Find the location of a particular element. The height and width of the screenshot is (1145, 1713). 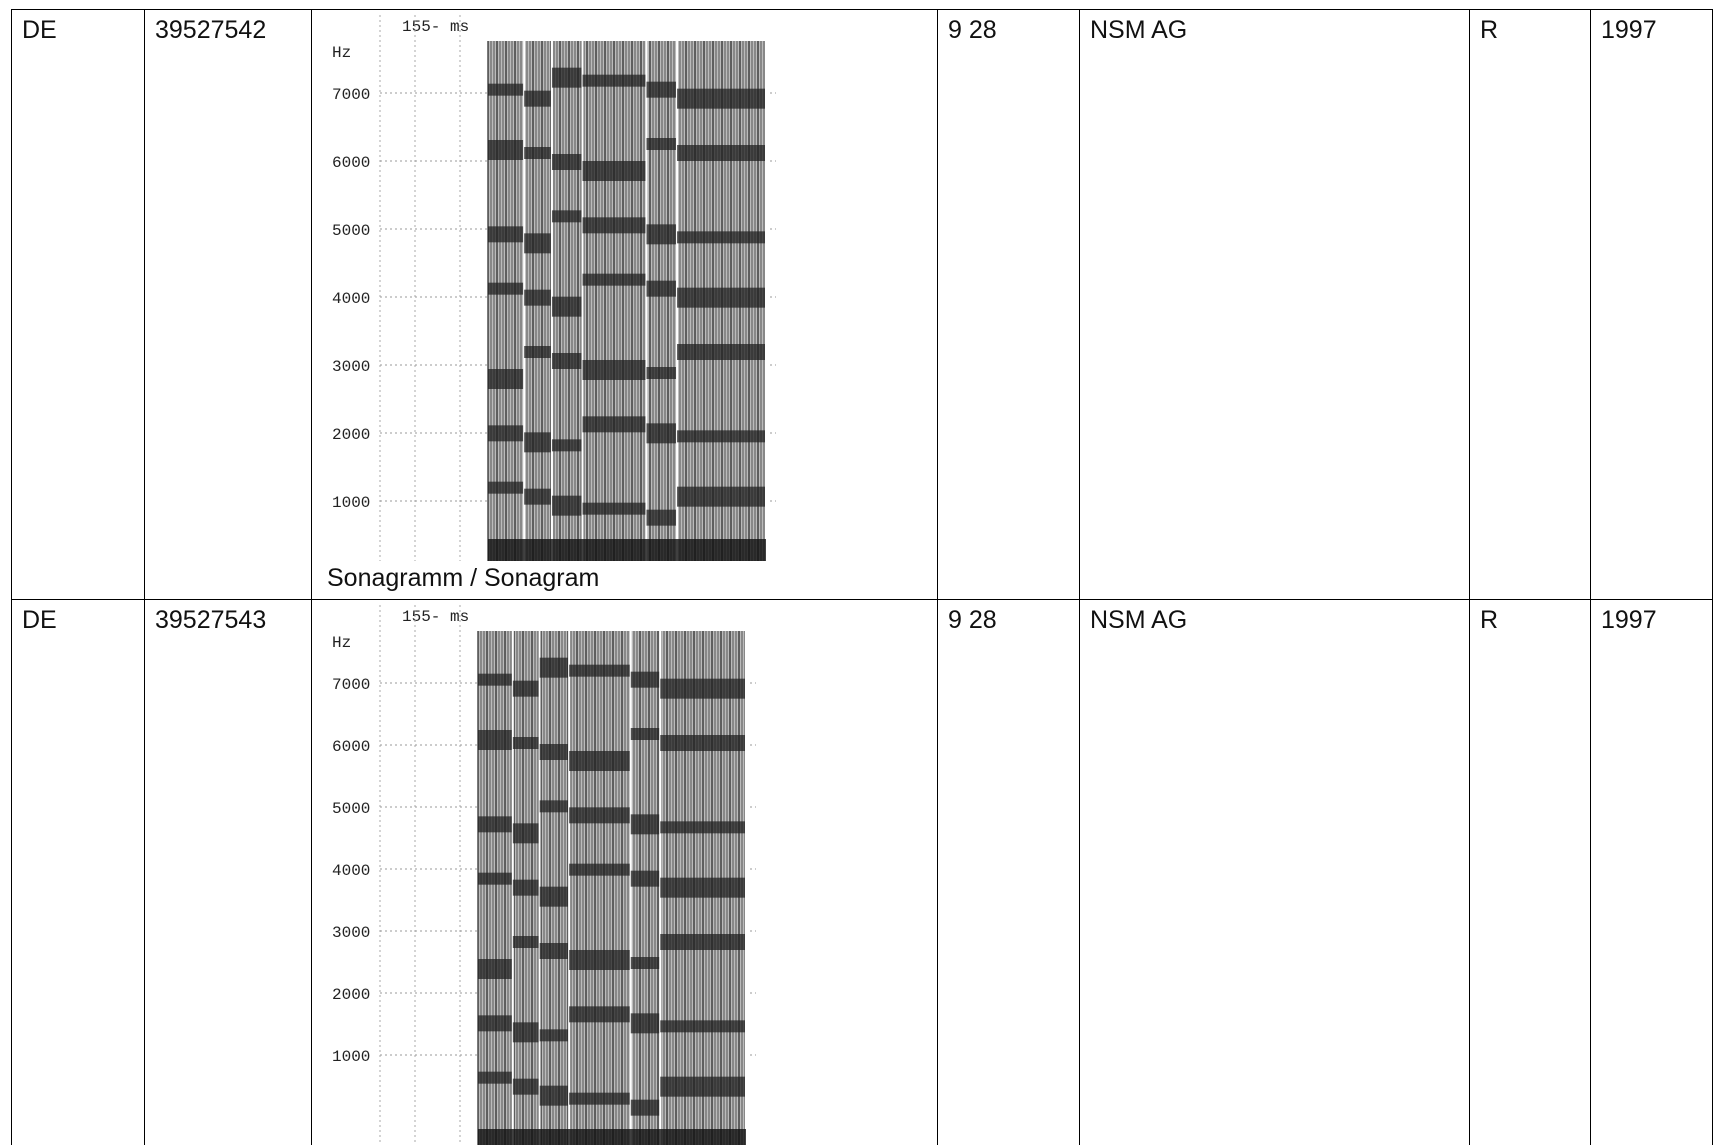

number-cell: 39527543 is located at coordinates (227, 872).